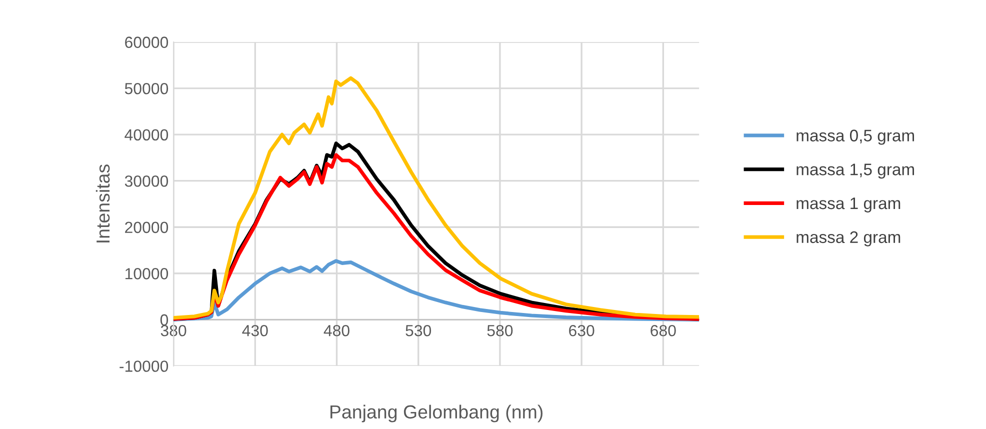  What do you see at coordinates (146, 228) in the screenshot?
I see `y-tick-label: 20000` at bounding box center [146, 228].